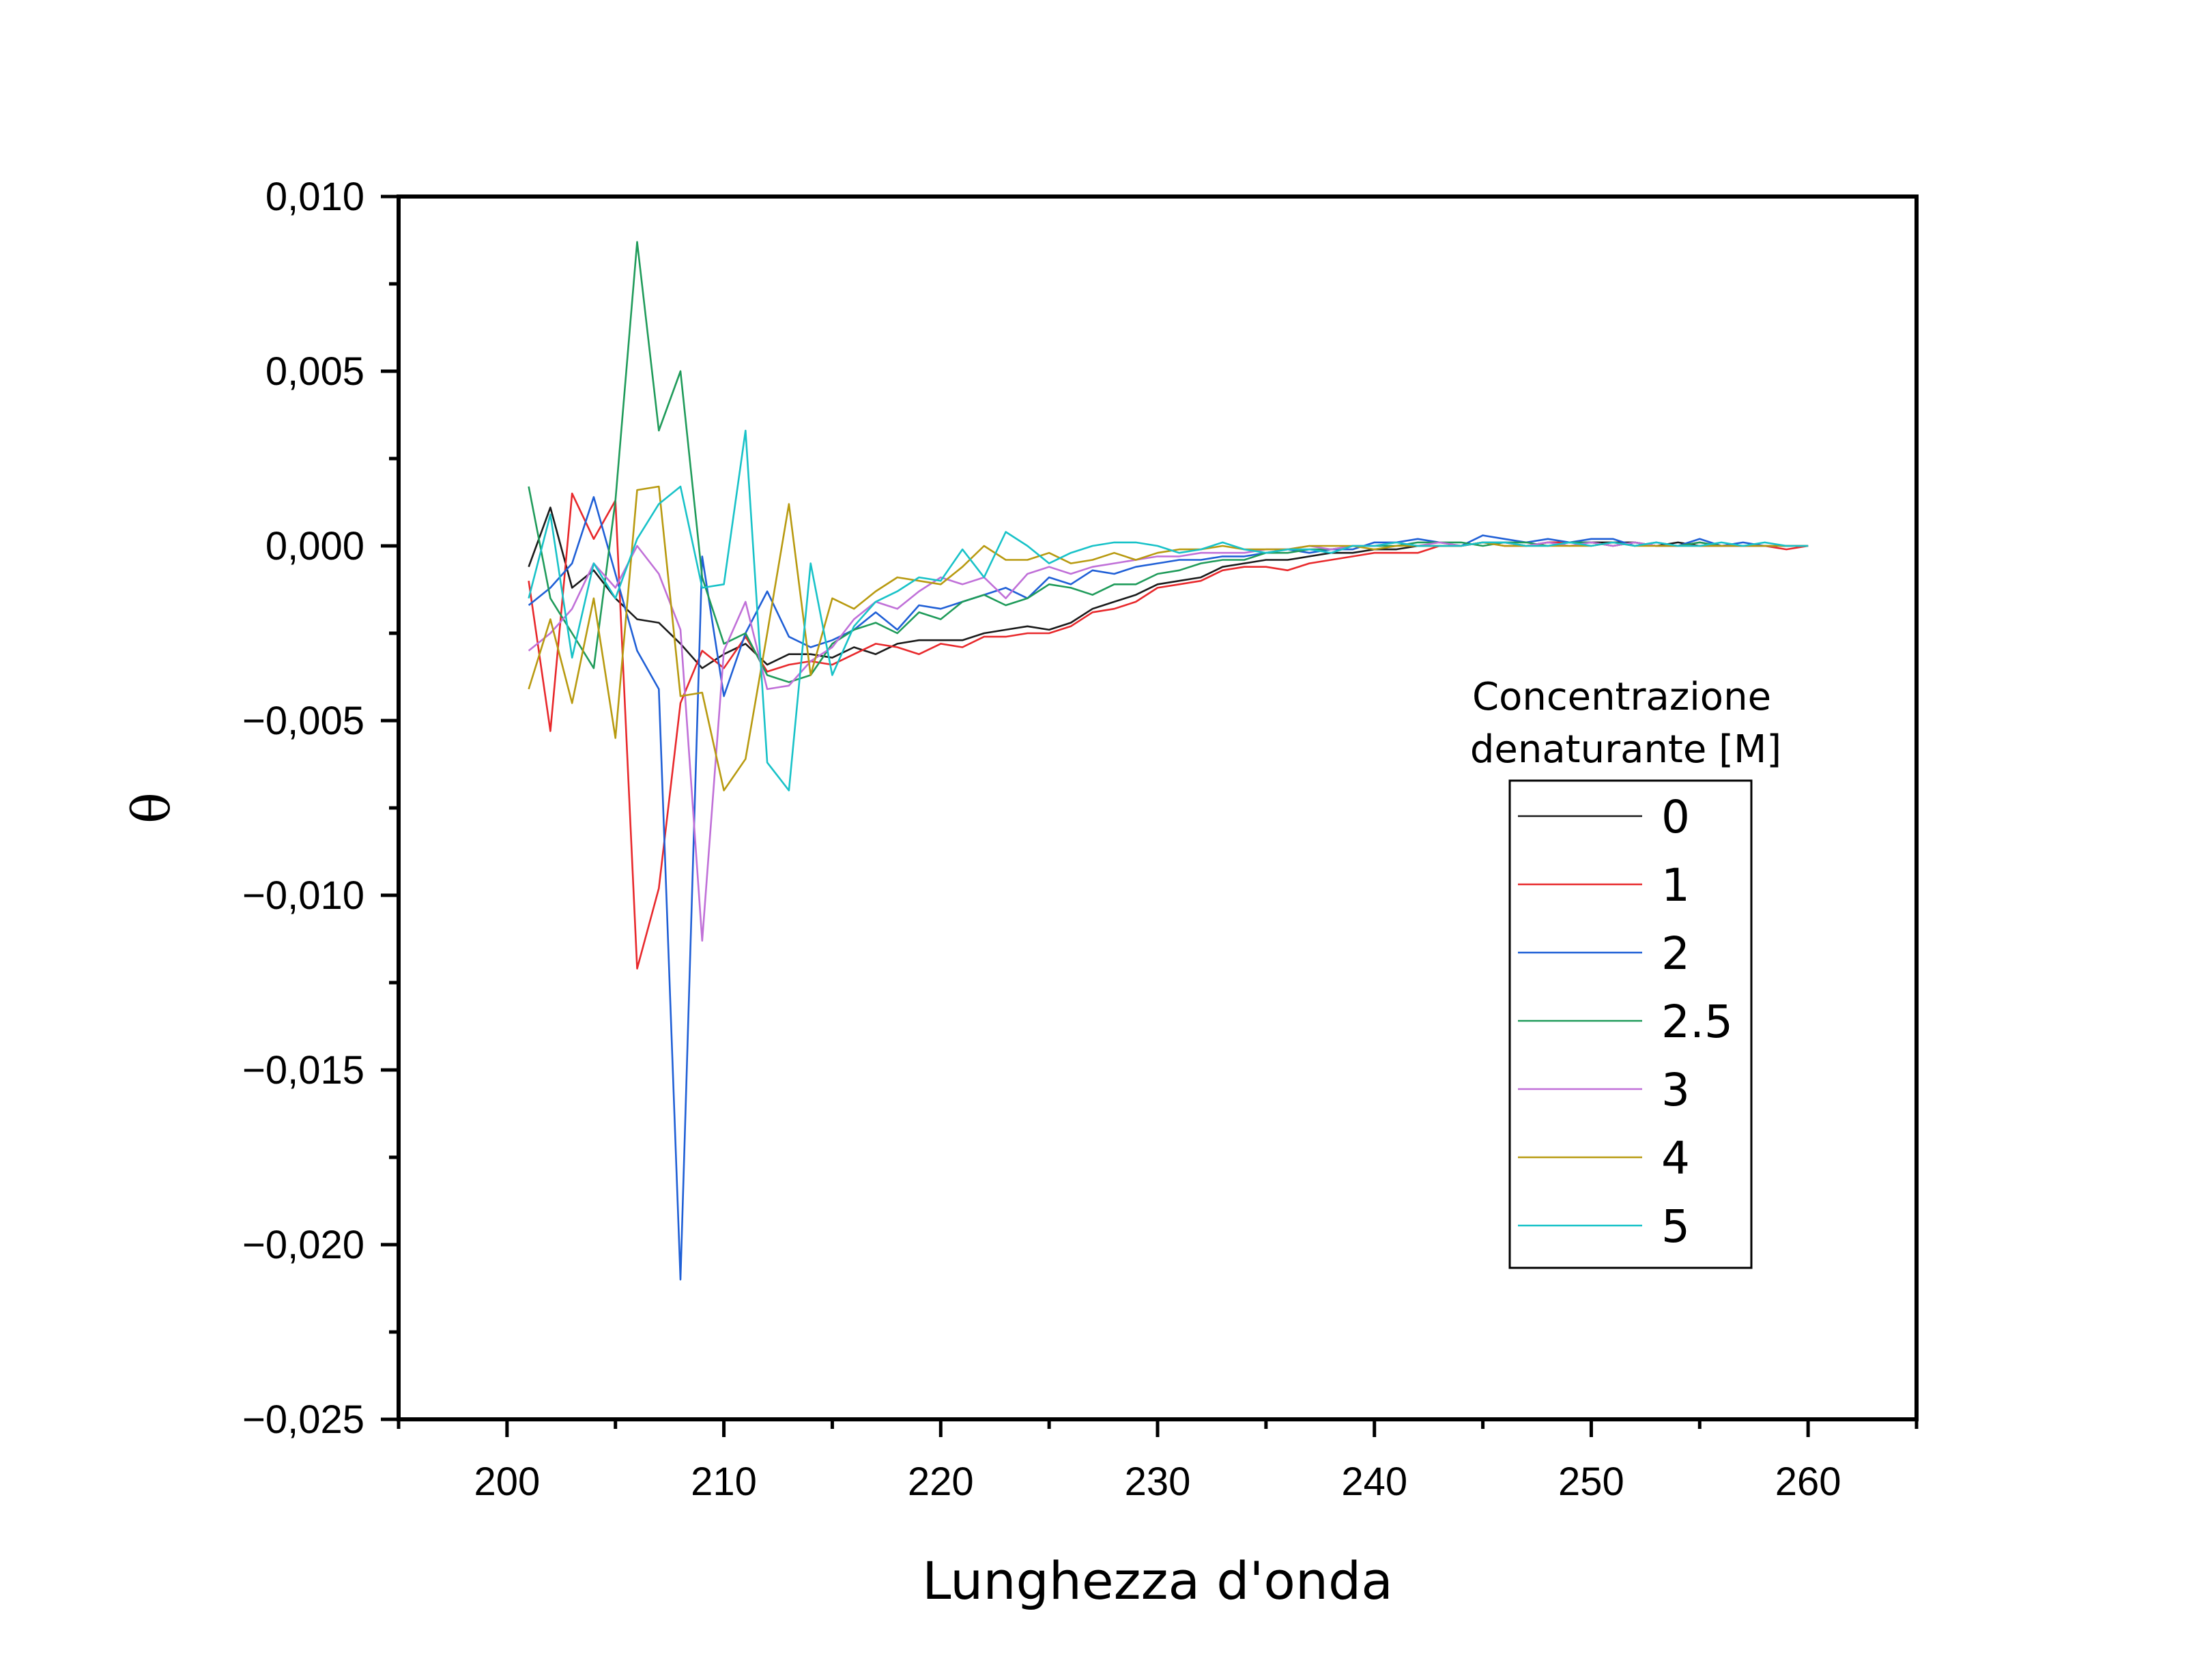  What do you see at coordinates (303, 721) in the screenshot?
I see `y-tick-label: −0,005` at bounding box center [303, 721].